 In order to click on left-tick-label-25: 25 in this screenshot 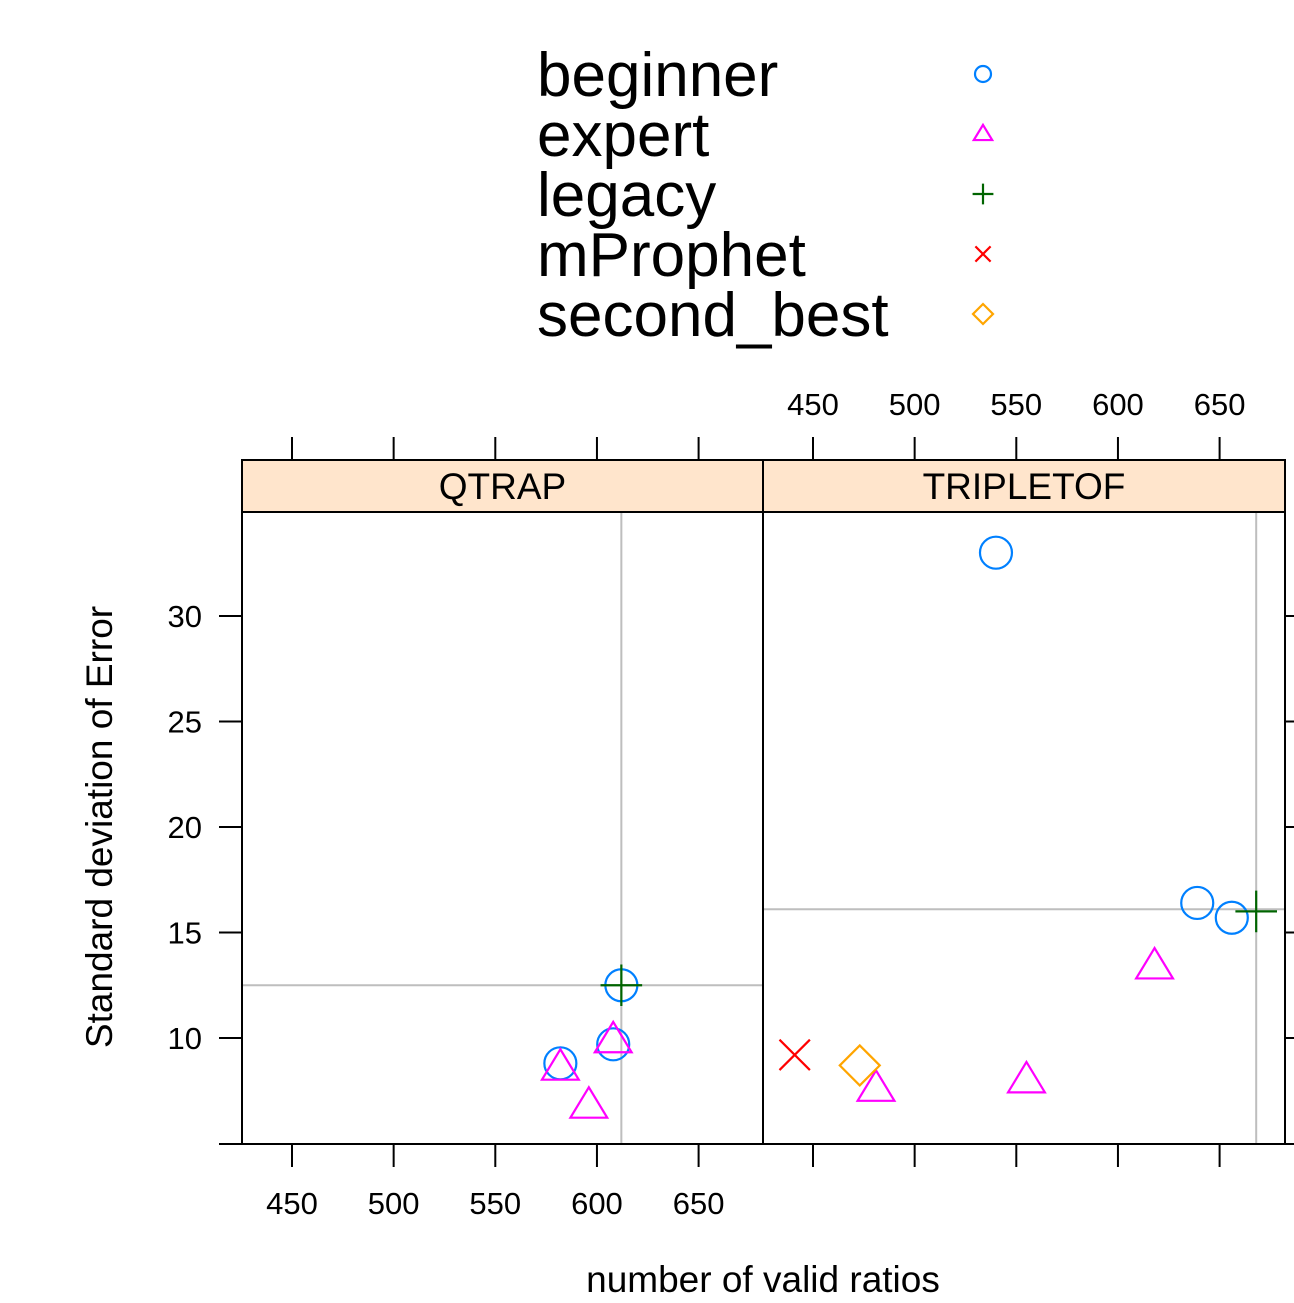, I will do `click(185, 722)`.